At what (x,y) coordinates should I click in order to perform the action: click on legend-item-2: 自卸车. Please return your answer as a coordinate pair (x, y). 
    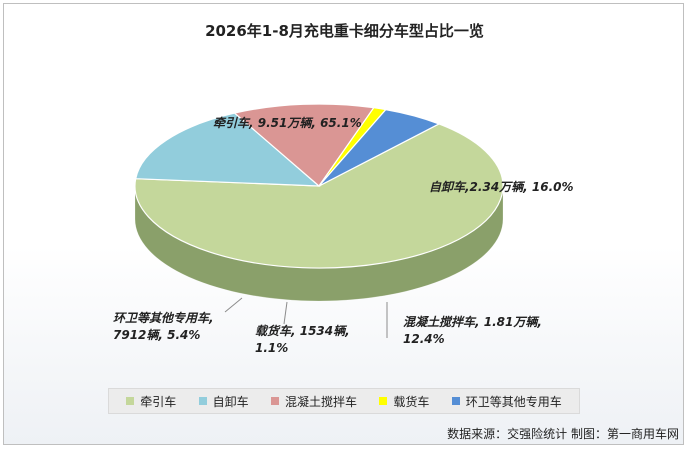
    Looking at the image, I should click on (223, 401).